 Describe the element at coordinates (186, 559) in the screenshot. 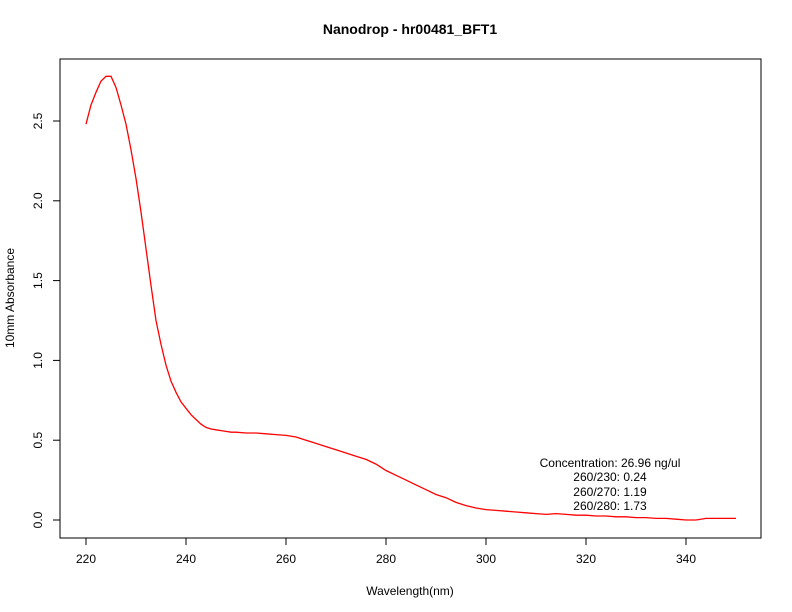

I see `x-tick-label: 240` at that location.